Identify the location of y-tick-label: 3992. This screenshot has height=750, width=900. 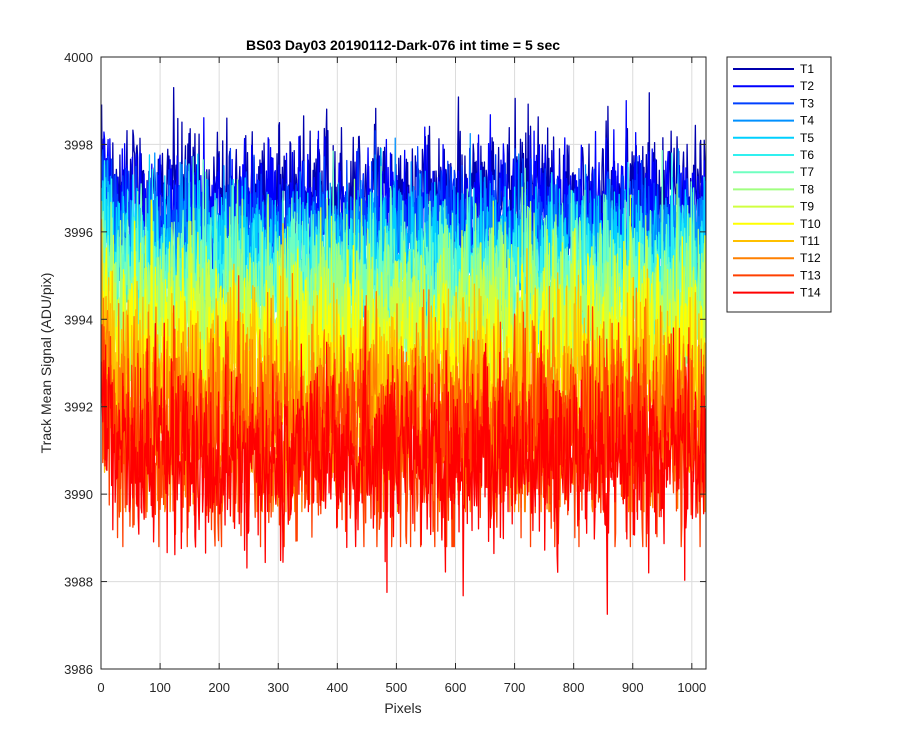
(78, 407).